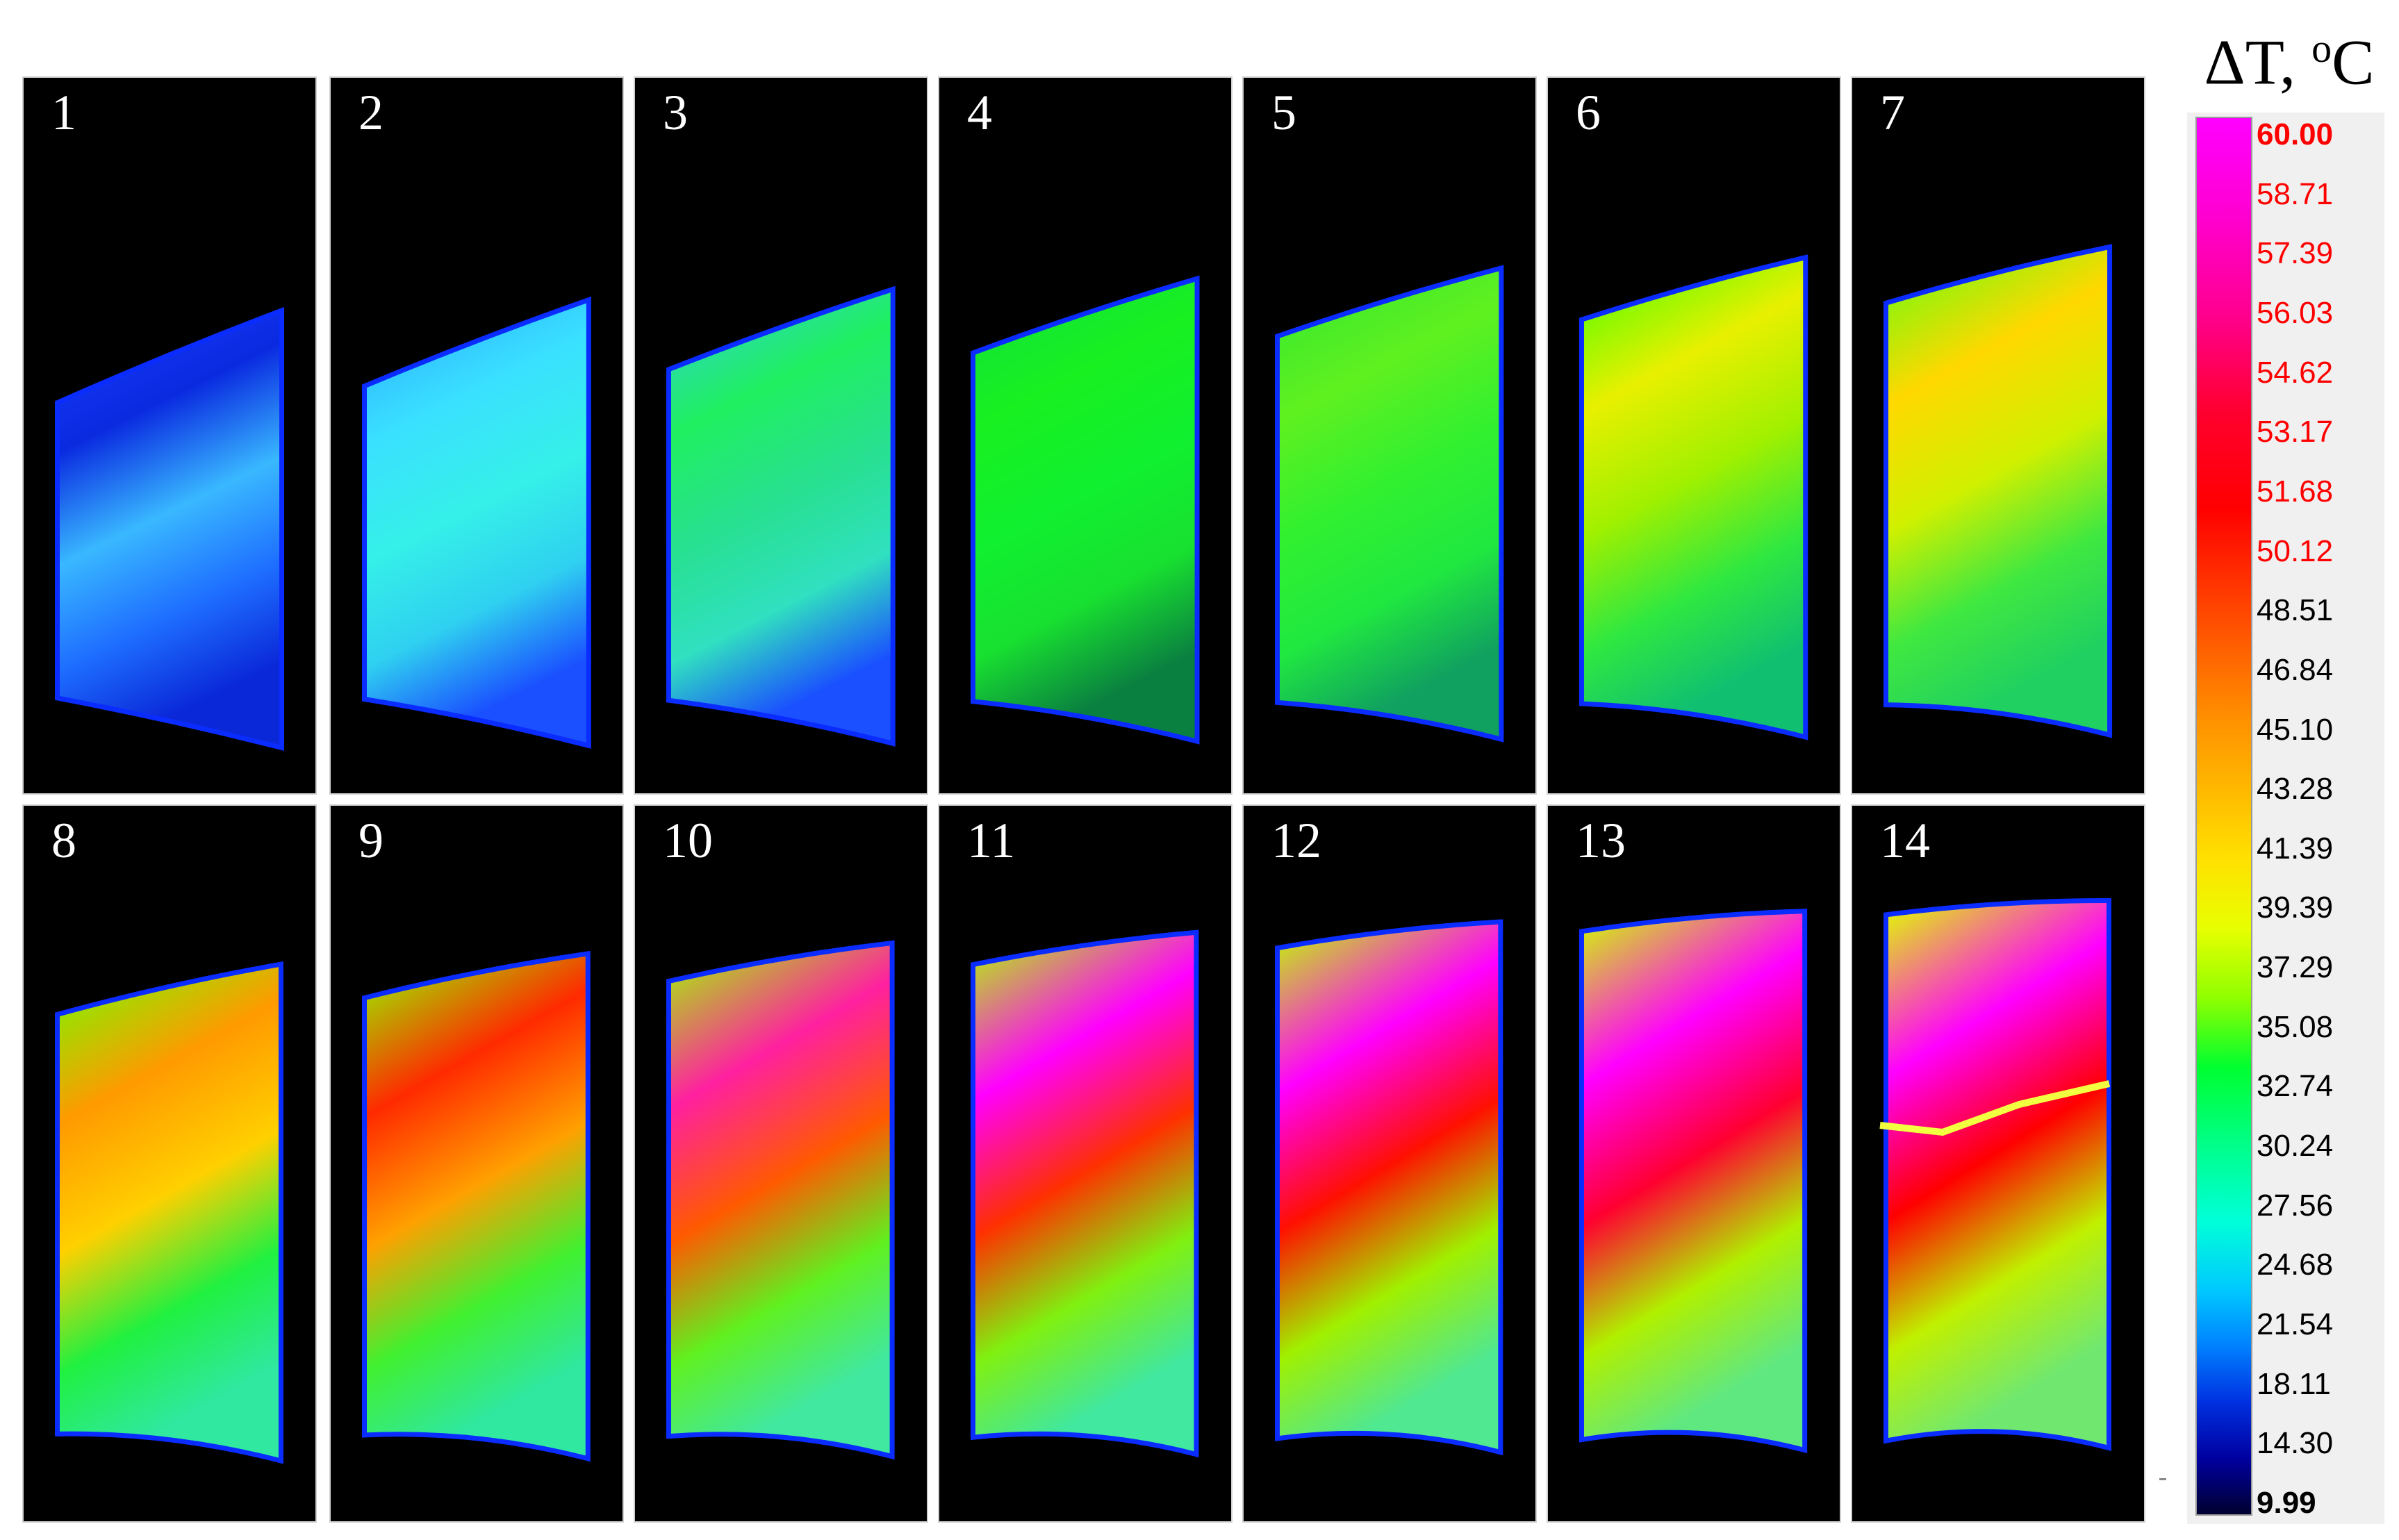 This screenshot has height=1540, width=2399. Describe the element at coordinates (2295, 848) in the screenshot. I see `legend-tick-label: 41.39` at that location.